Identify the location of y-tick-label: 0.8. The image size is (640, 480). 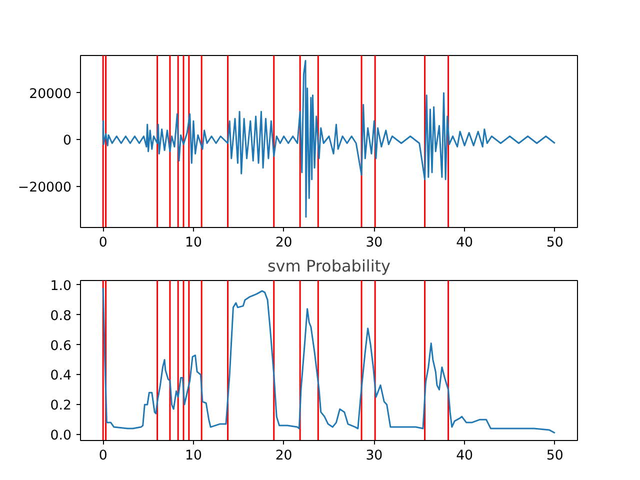
(61, 316).